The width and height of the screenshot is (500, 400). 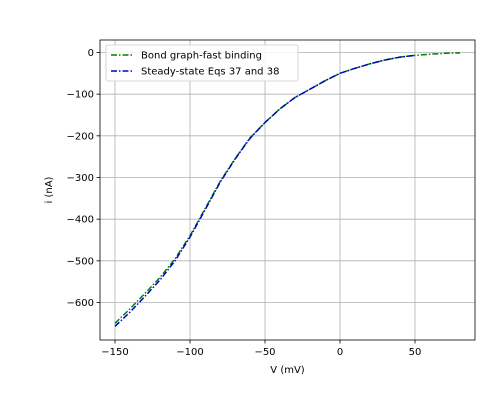 I want to click on x-tick-label: 0, so click(x=340, y=352).